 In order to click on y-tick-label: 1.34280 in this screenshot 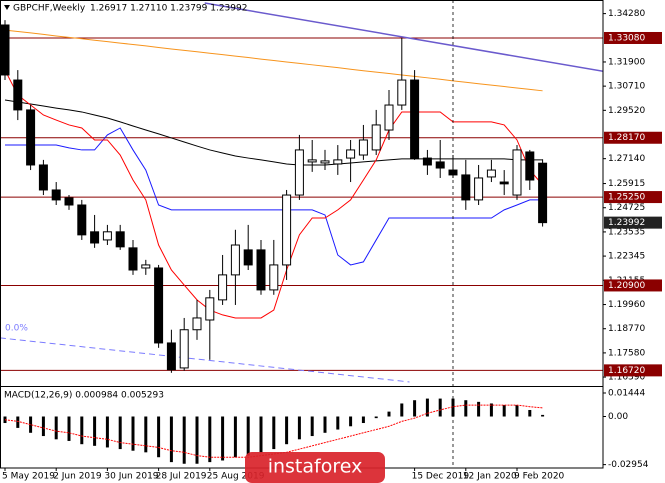, I will do `click(626, 14)`.